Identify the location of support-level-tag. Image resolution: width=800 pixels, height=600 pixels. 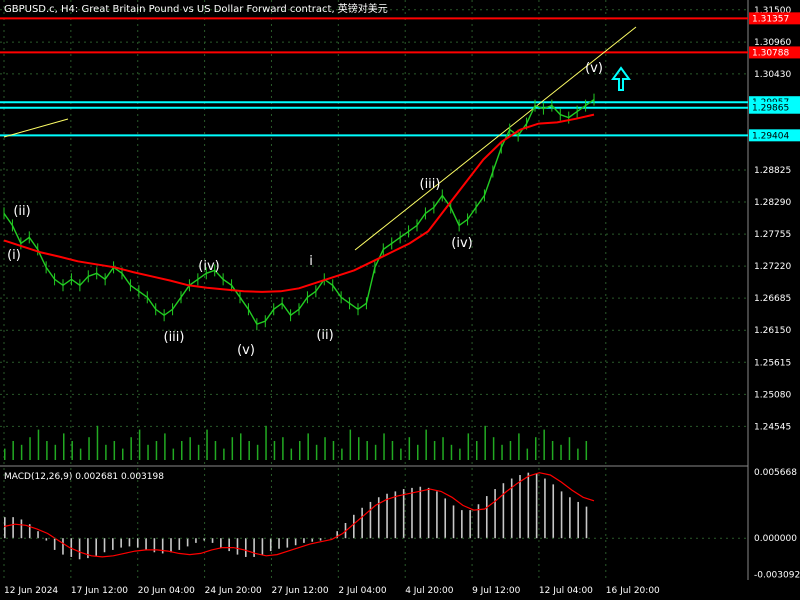
(774, 107).